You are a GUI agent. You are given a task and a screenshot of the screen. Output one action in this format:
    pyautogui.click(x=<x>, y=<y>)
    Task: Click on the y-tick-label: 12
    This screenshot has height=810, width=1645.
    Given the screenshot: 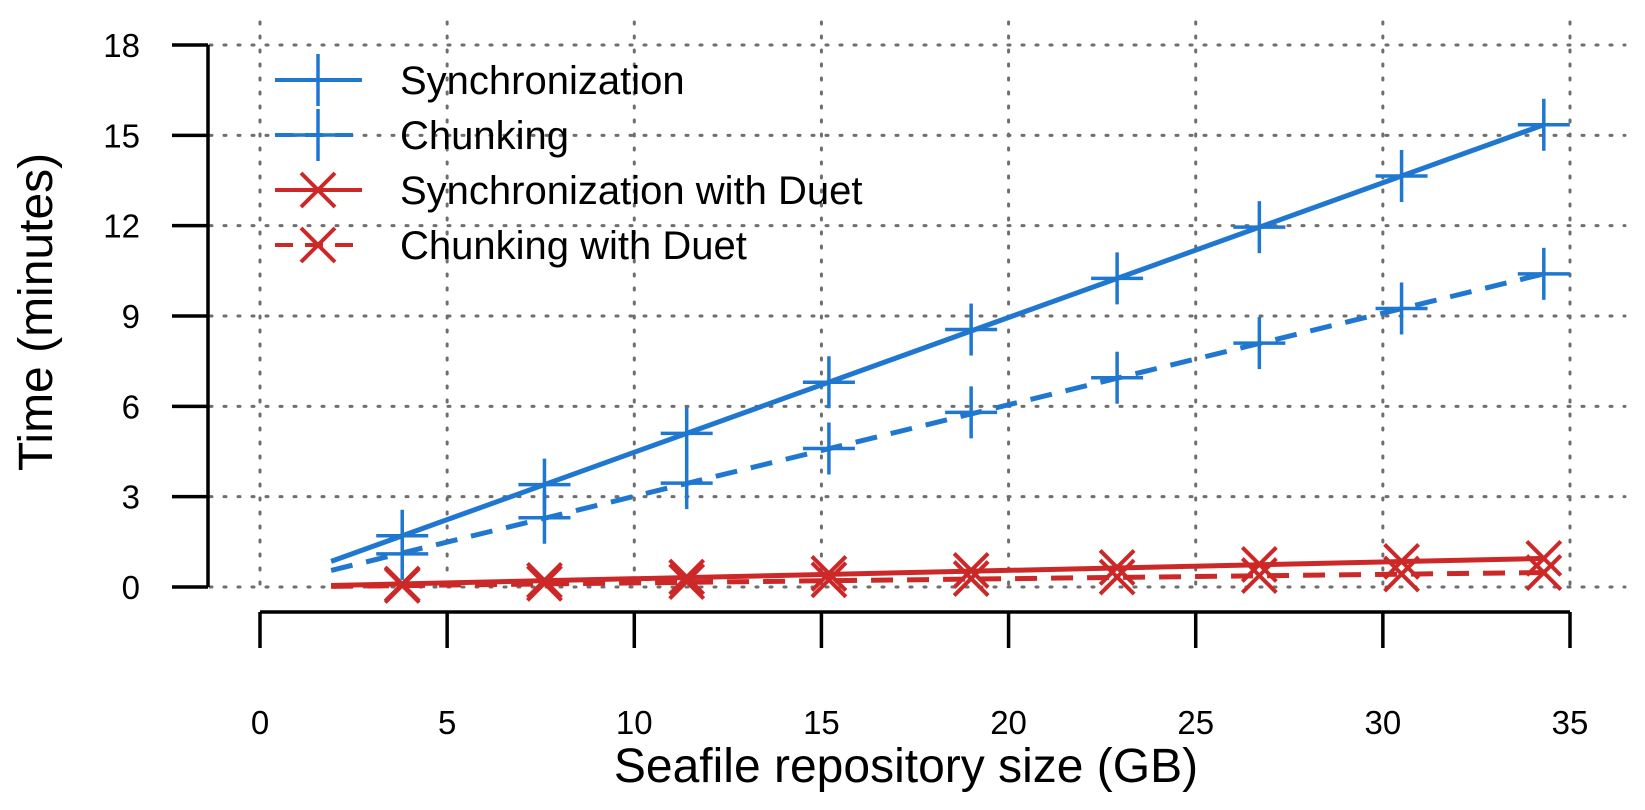 What is the action you would take?
    pyautogui.click(x=121, y=226)
    